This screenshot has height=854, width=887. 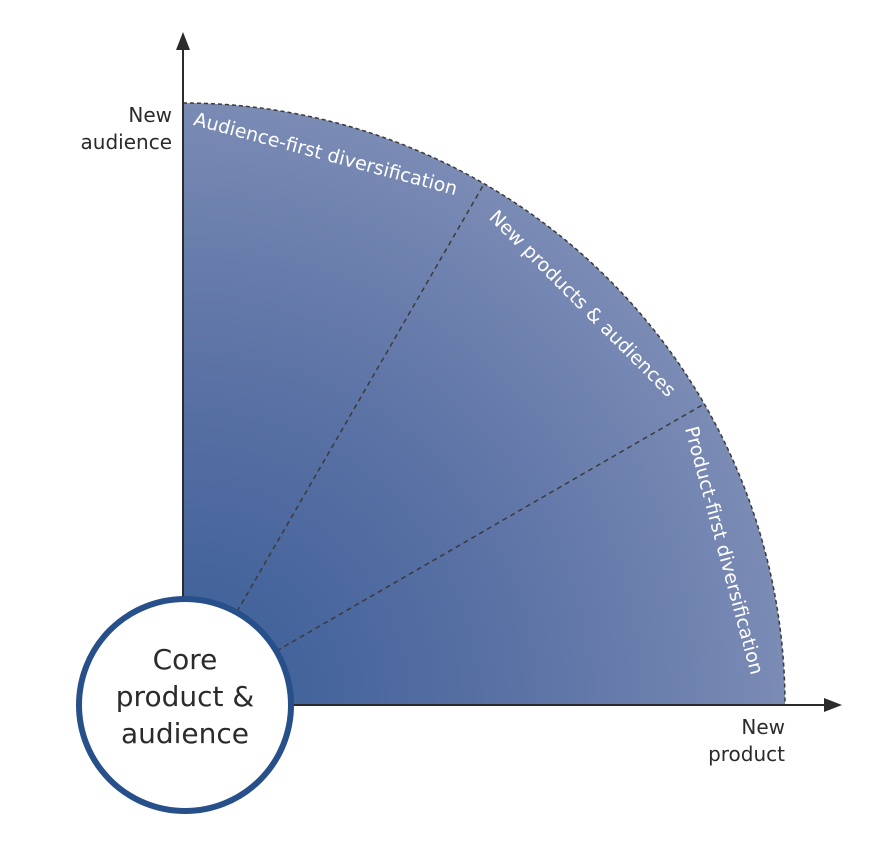 I want to click on x-axis-label-line1: New, so click(x=763, y=727).